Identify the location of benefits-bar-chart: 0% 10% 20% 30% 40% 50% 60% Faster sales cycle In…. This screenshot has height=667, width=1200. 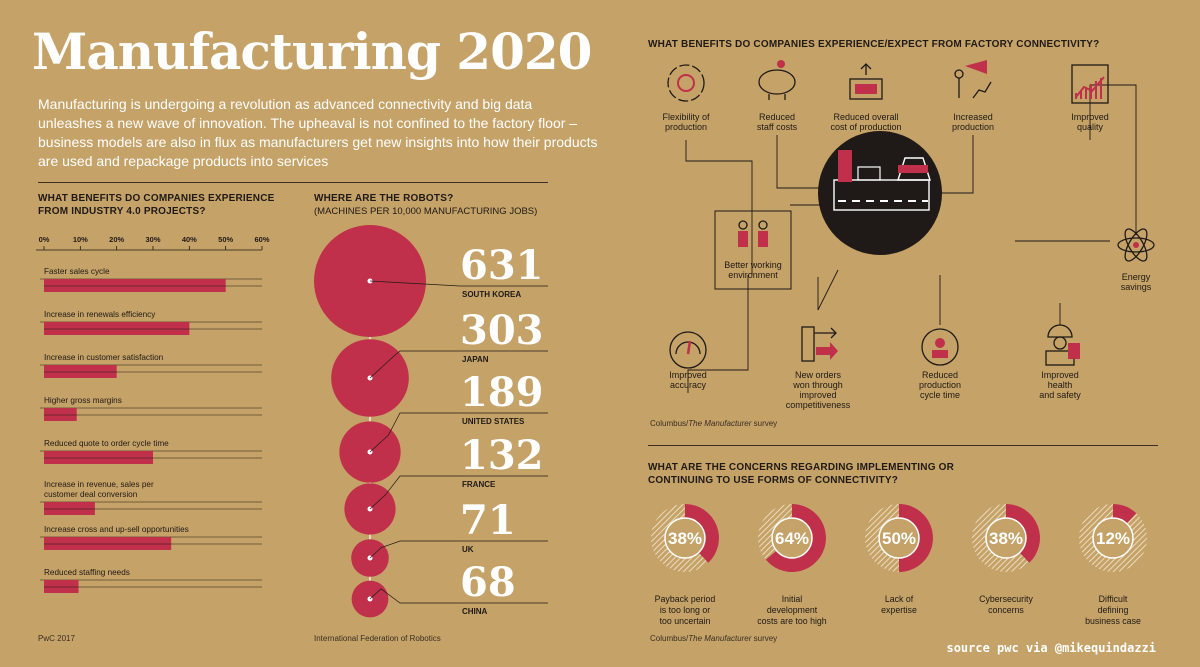
(153, 414).